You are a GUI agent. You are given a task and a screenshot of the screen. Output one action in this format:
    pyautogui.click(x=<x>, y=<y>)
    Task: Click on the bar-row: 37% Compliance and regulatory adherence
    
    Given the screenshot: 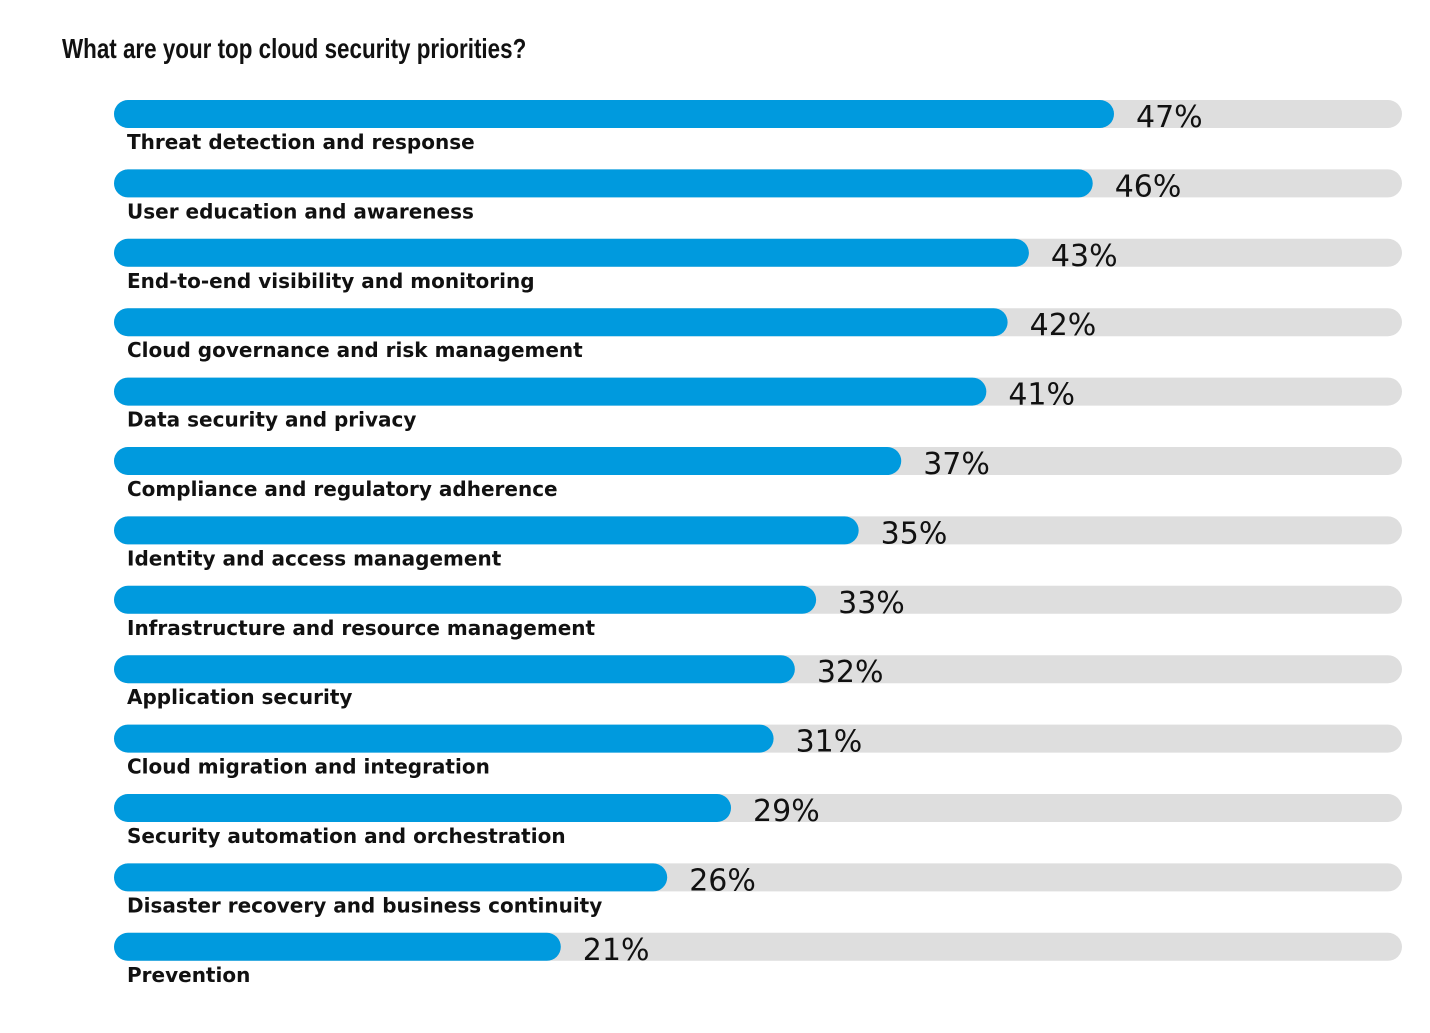 What is the action you would take?
    pyautogui.click(x=758, y=474)
    